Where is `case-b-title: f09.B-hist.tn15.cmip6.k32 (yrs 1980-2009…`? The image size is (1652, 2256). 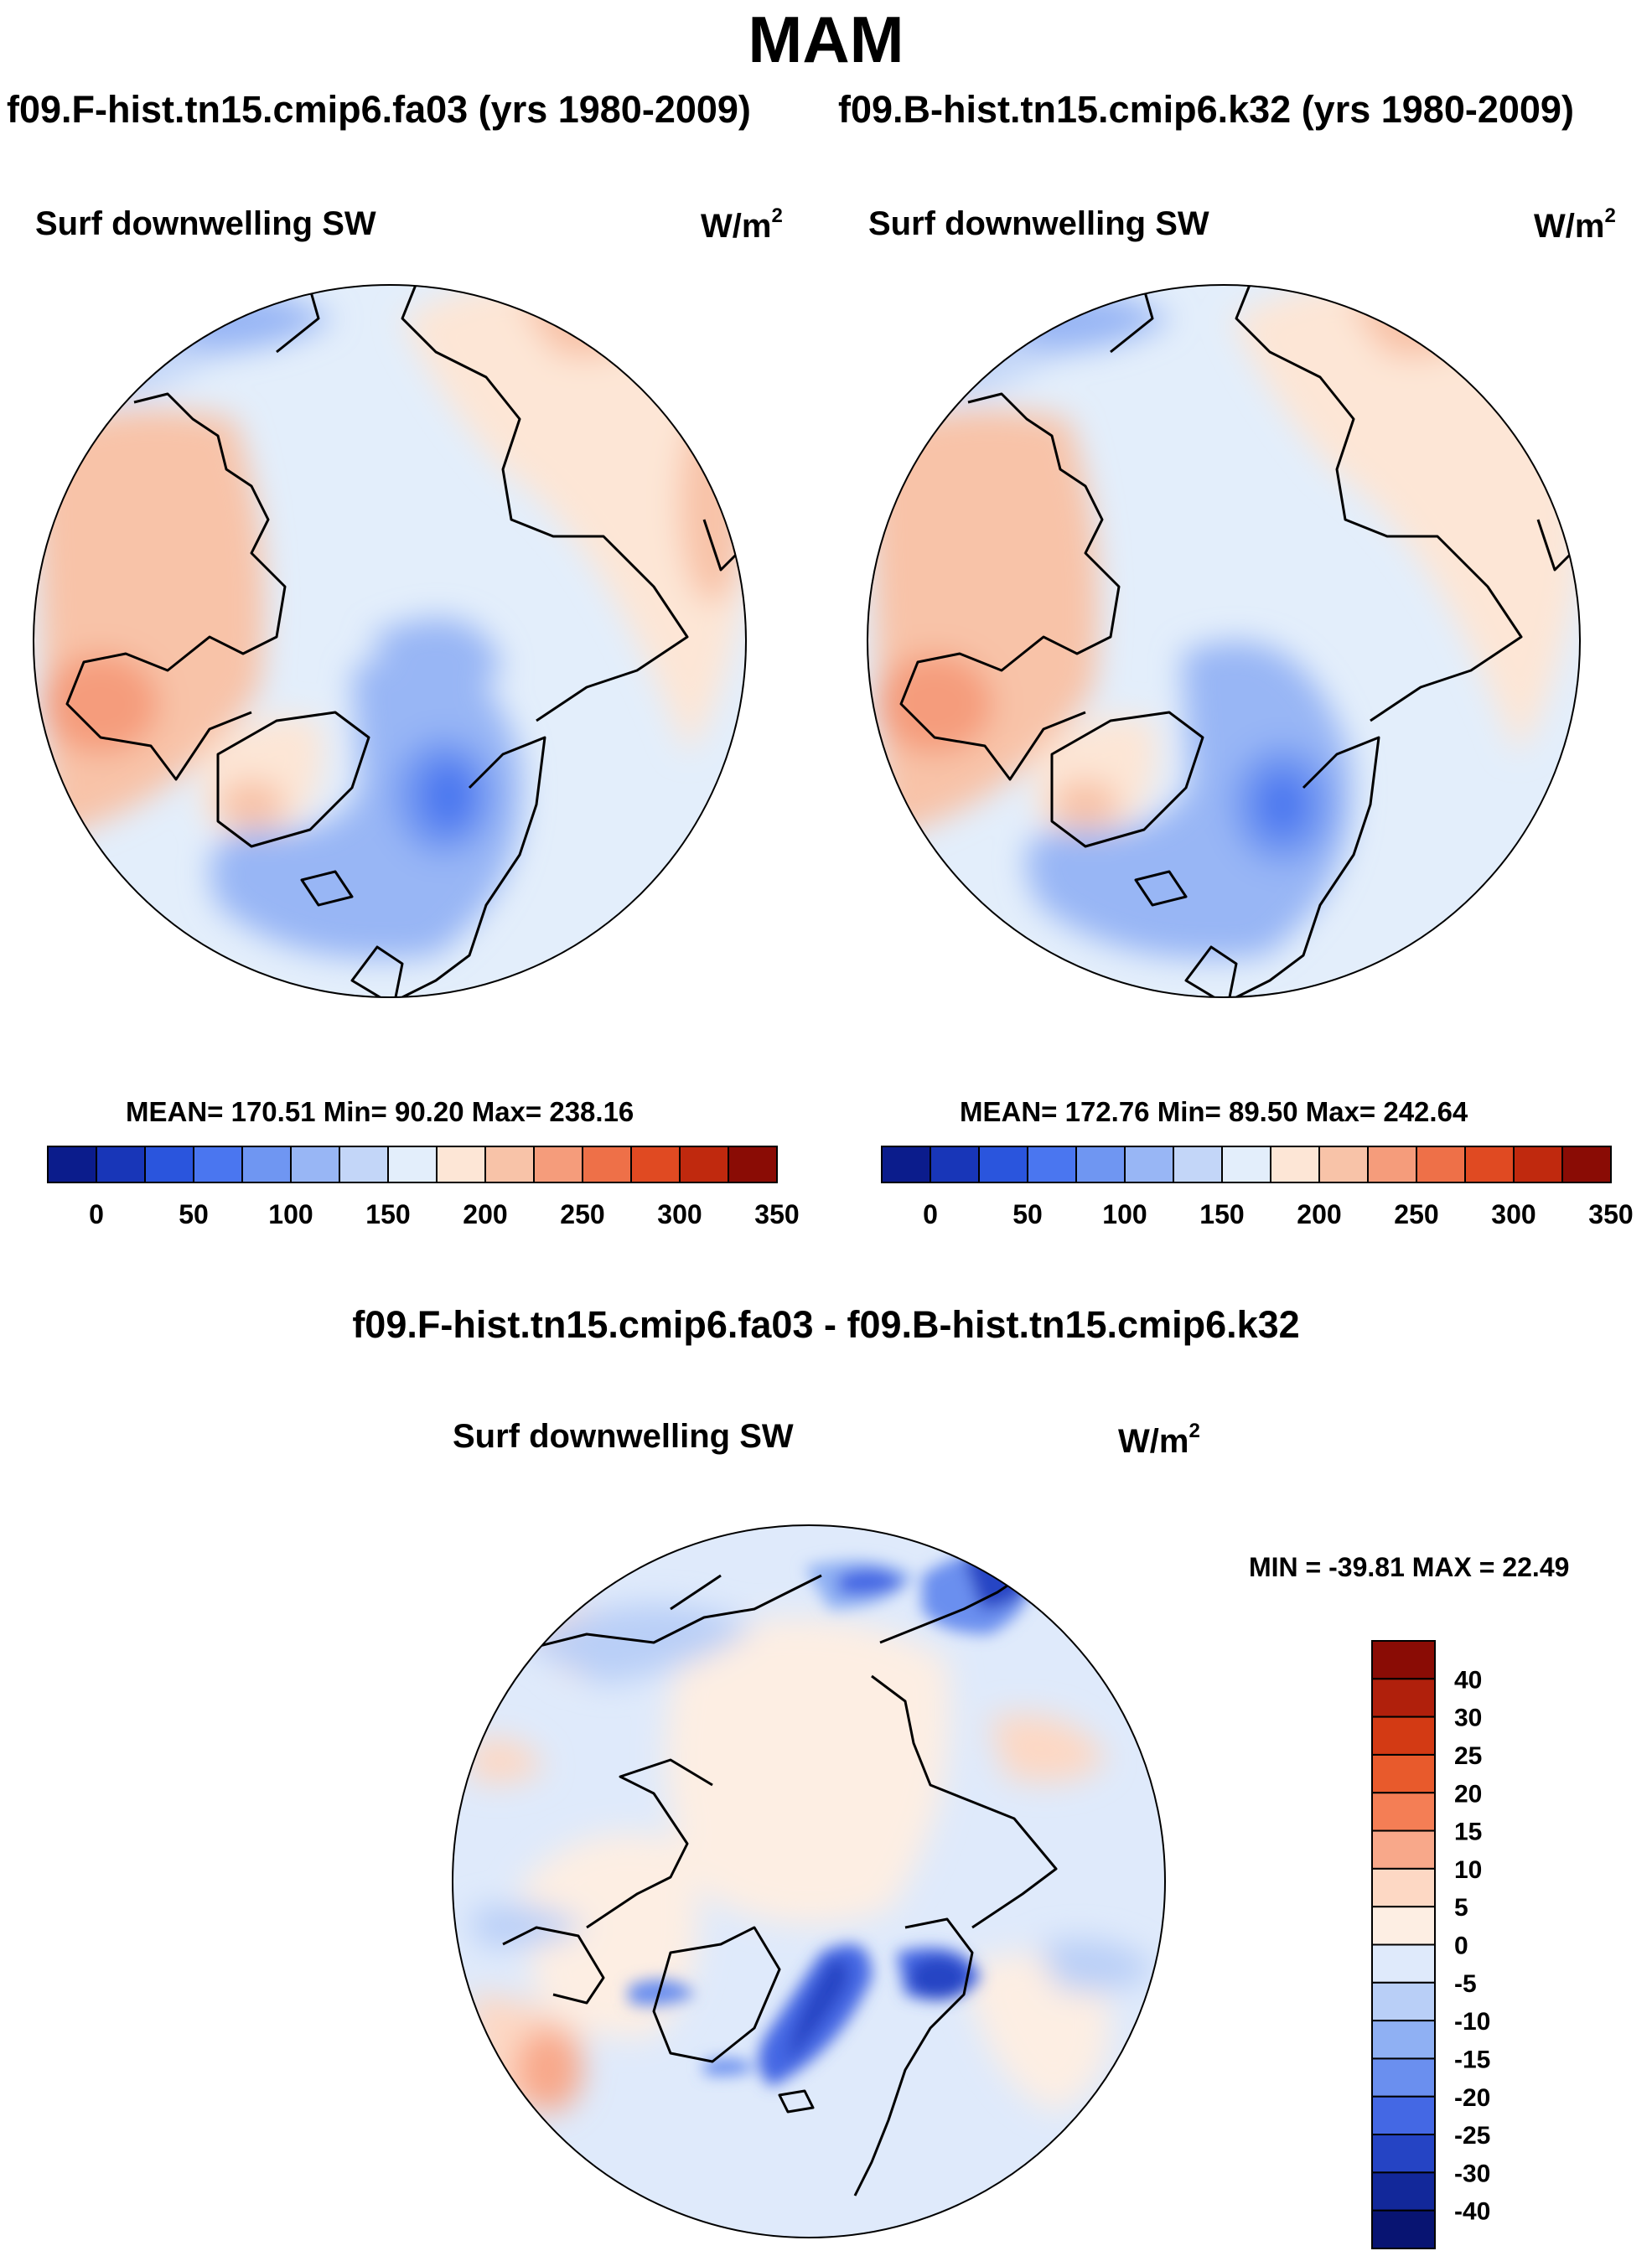 case-b-title: f09.B-hist.tn15.cmip6.k32 (yrs 1980-2009… is located at coordinates (1206, 109).